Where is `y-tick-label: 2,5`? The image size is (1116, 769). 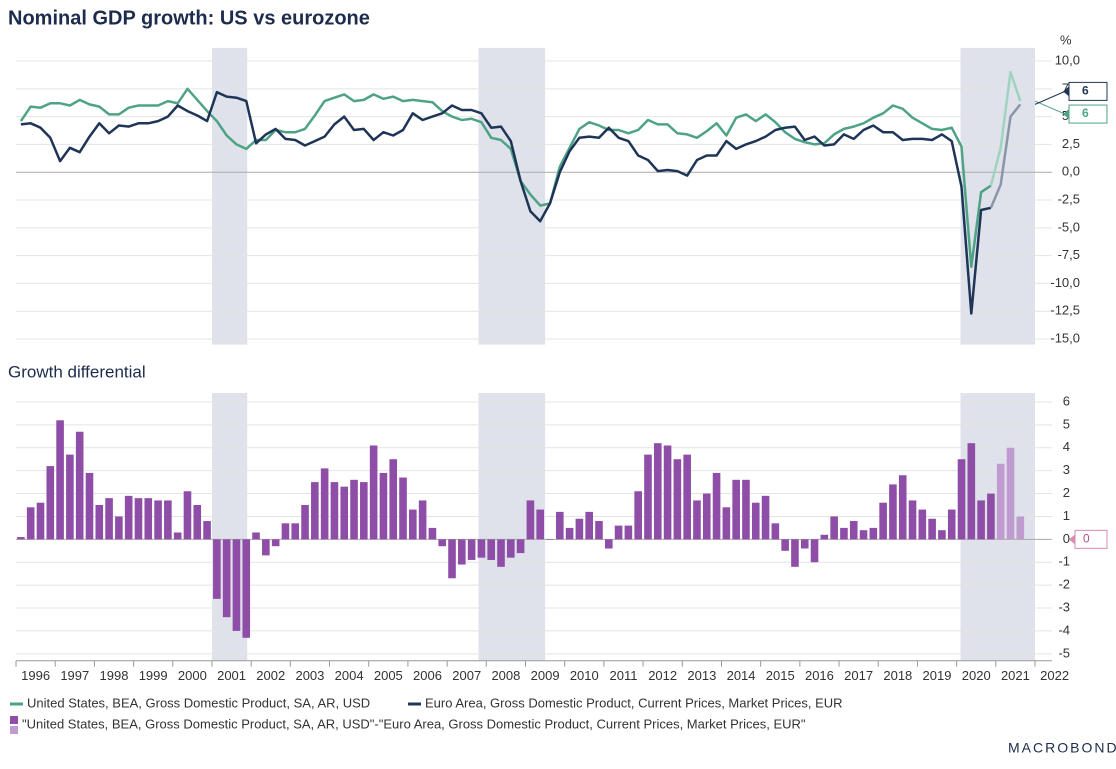 y-tick-label: 2,5 is located at coordinates (1071, 143).